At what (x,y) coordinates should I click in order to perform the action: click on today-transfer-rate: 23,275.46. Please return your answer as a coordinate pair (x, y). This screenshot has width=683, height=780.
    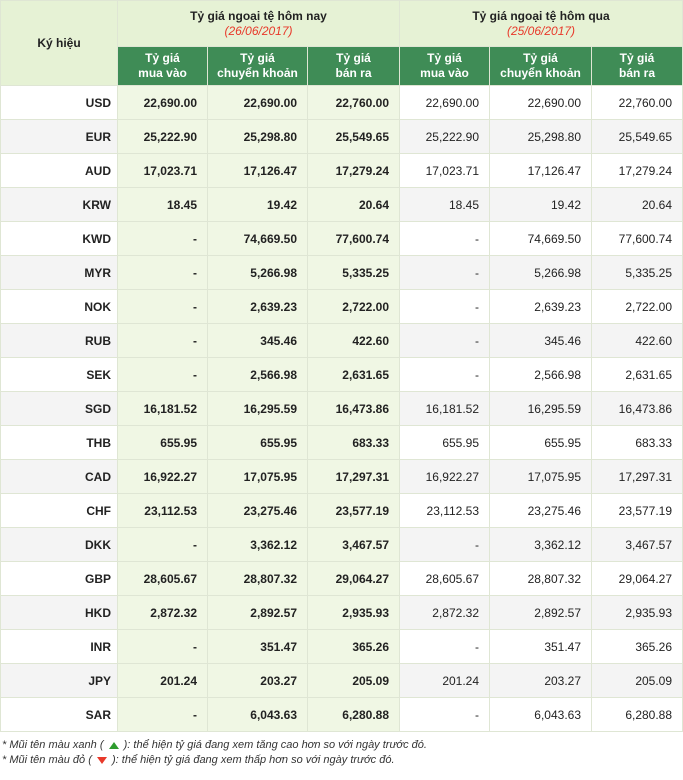
    Looking at the image, I should click on (257, 510).